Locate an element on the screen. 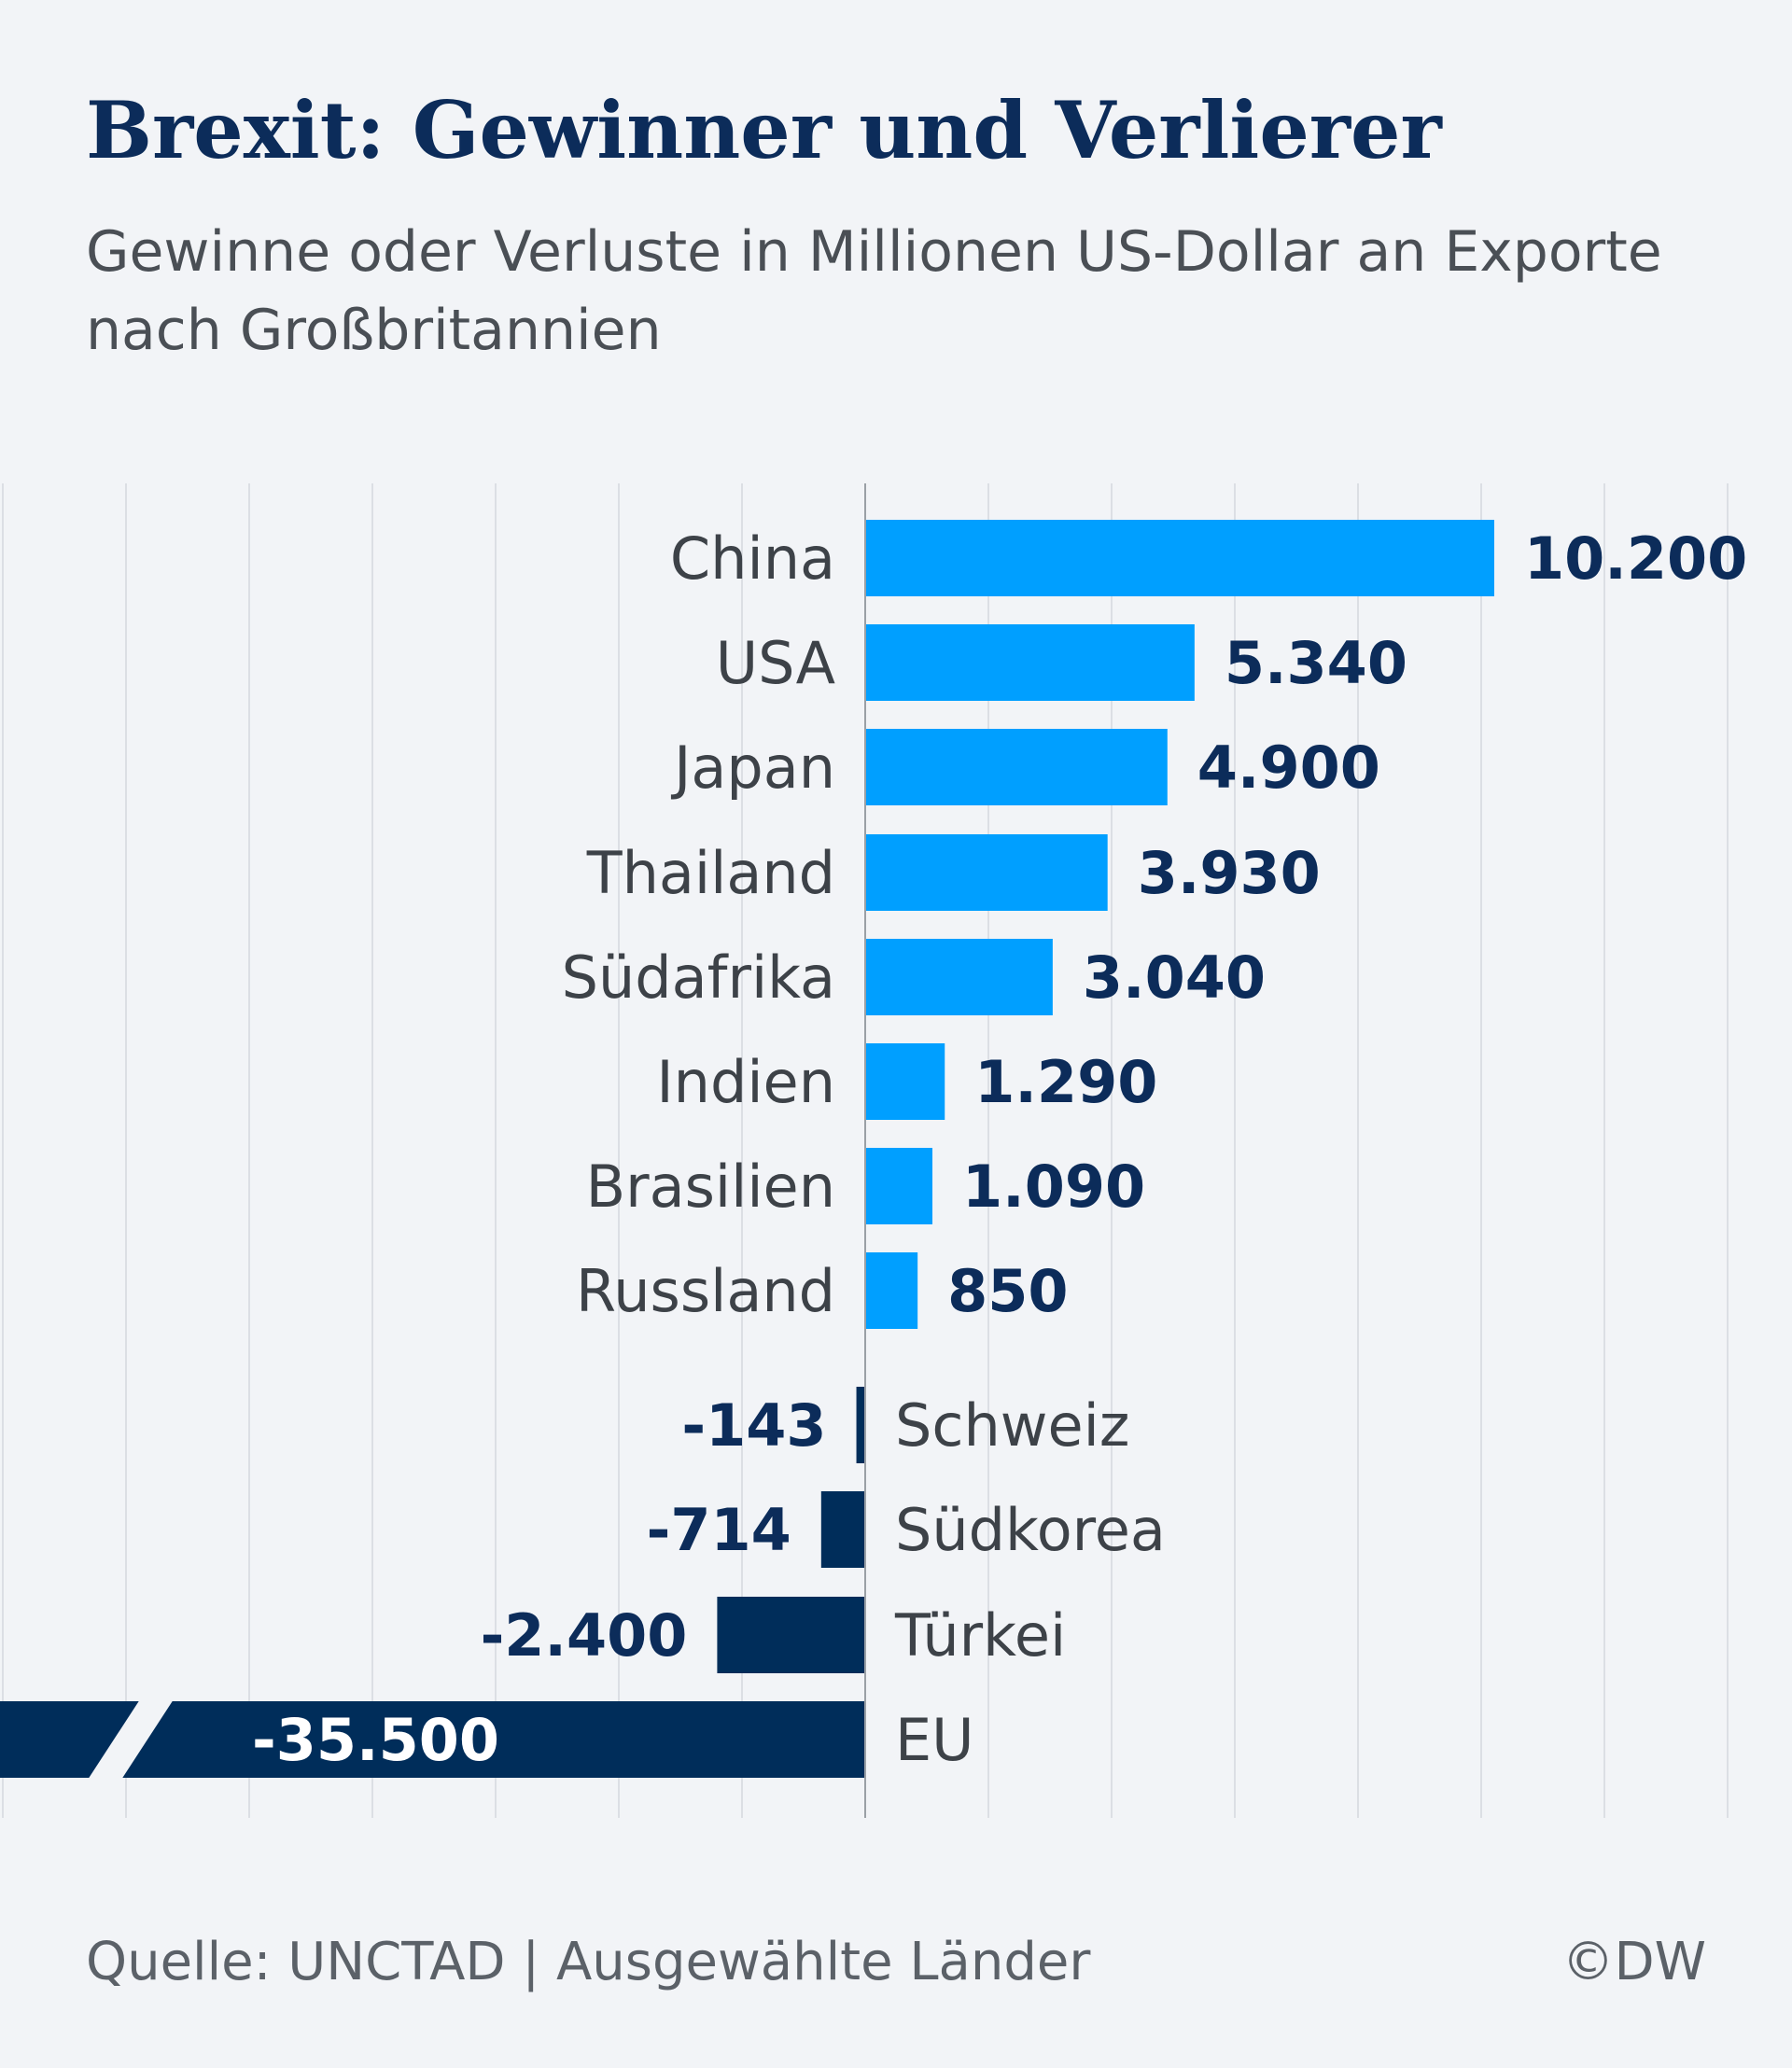 This screenshot has height=2068, width=1792. value-label: -35.500 is located at coordinates (375, 1740).